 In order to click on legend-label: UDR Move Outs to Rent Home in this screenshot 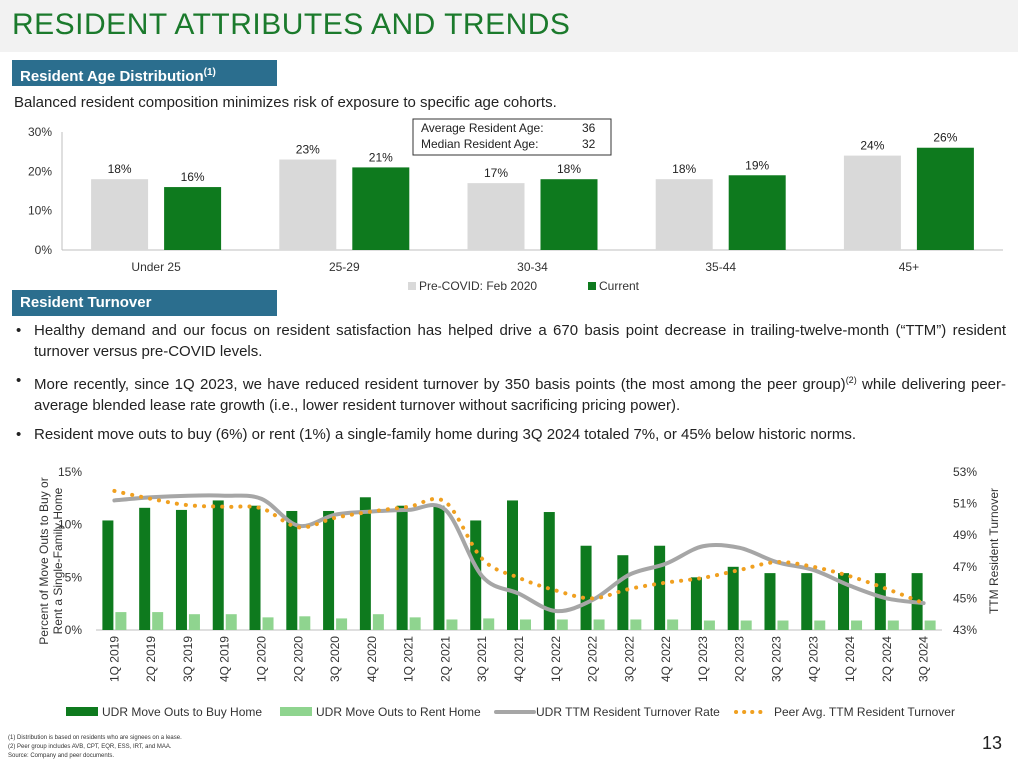, I will do `click(398, 712)`.